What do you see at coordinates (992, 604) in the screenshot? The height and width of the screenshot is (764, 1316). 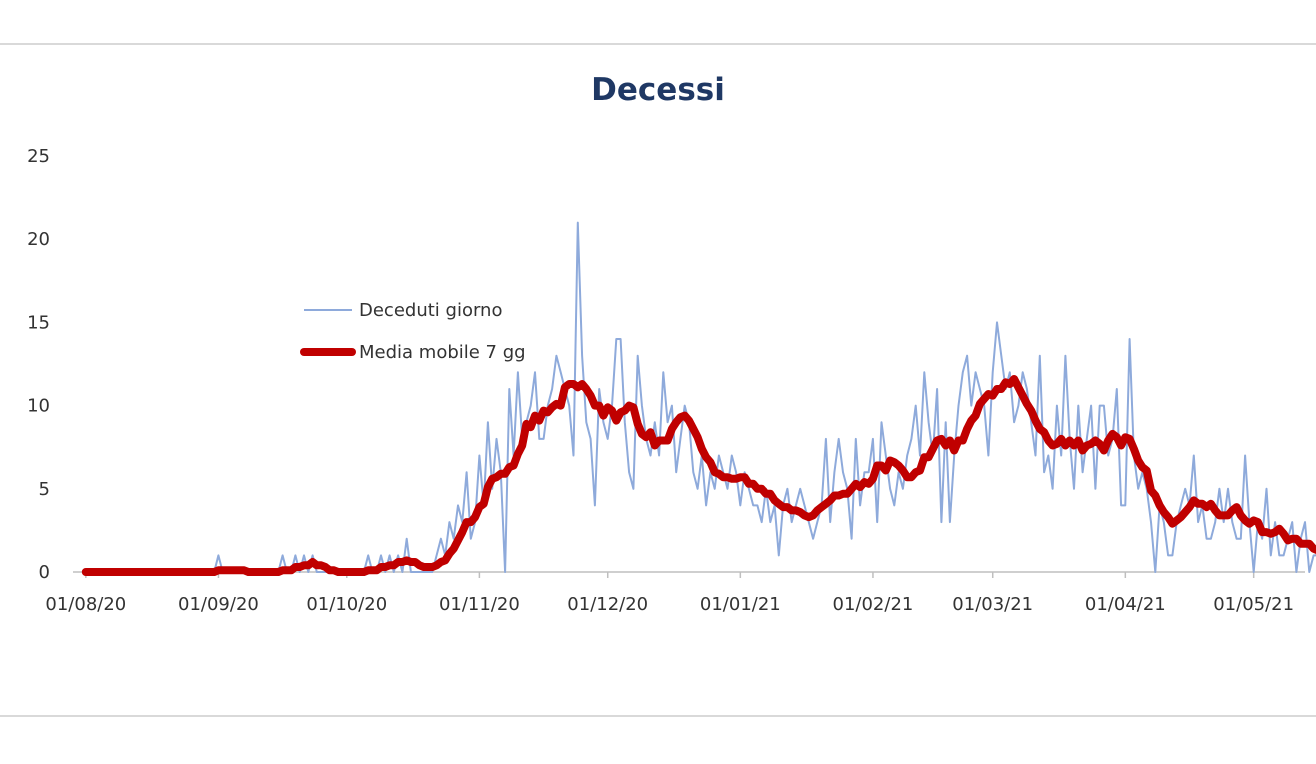 I see `x-tick-label: 01/03/21` at bounding box center [992, 604].